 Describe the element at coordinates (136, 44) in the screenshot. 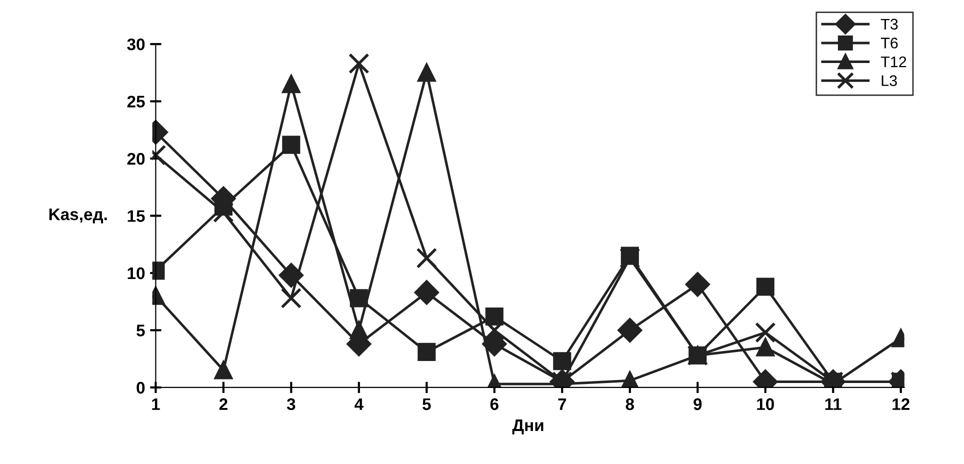

I see `y-tick-label: 30` at that location.